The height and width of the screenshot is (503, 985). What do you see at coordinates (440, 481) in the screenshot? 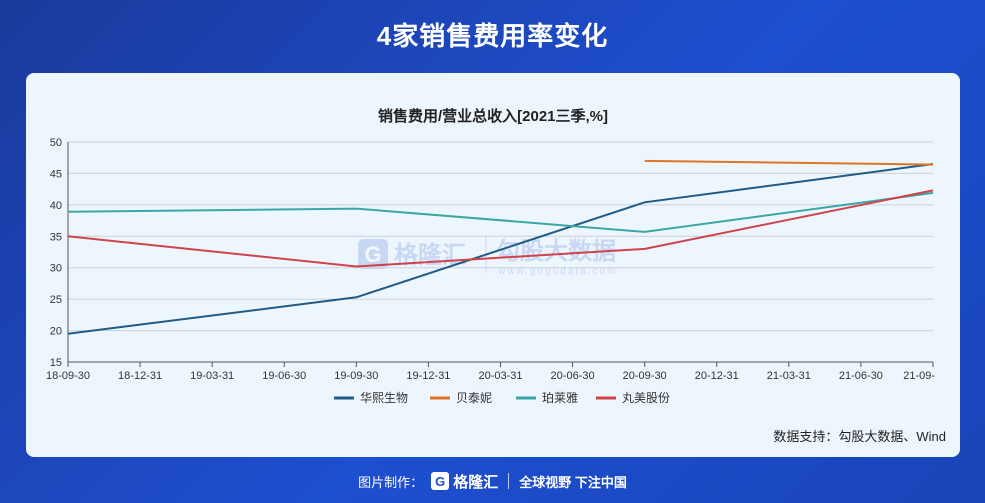
I see `brand-logo-icon: G` at bounding box center [440, 481].